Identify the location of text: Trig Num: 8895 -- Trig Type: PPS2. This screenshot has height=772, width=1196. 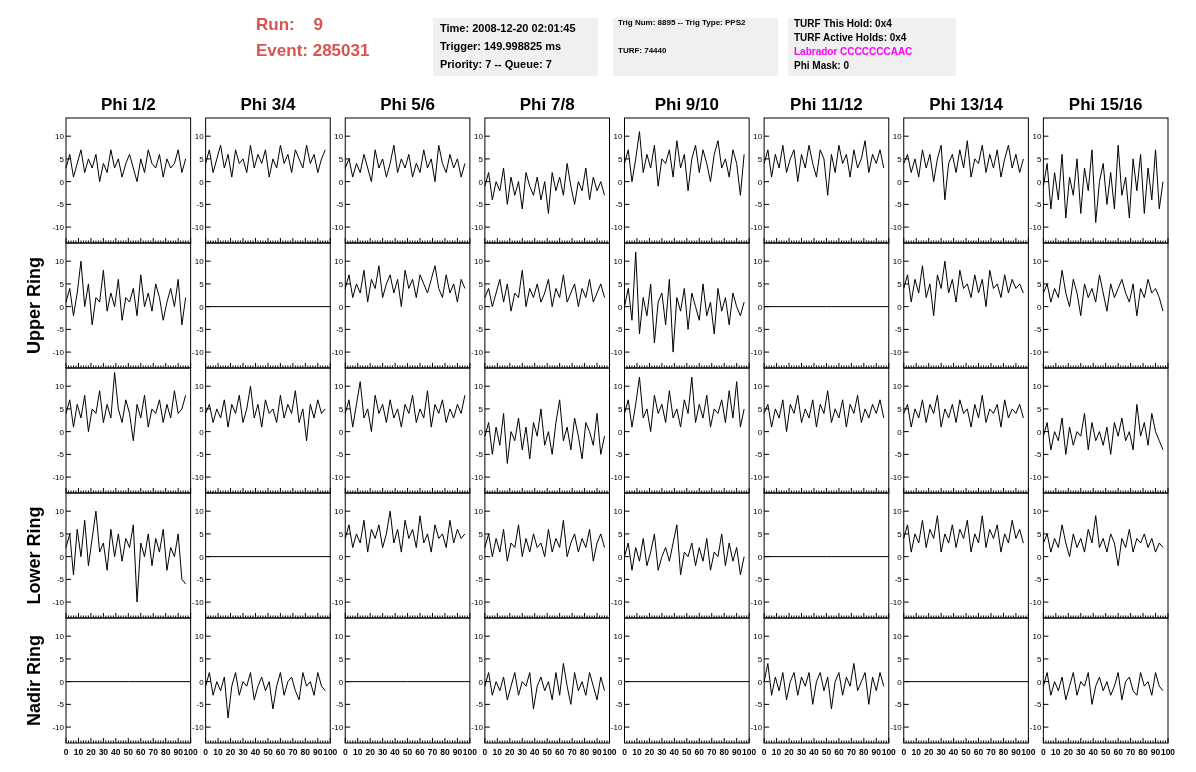
(682, 22).